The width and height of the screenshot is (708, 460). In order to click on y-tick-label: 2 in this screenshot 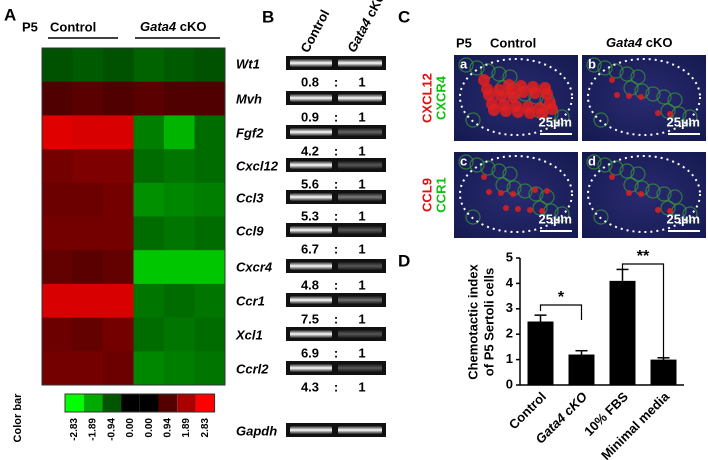, I will do `click(509, 333)`.